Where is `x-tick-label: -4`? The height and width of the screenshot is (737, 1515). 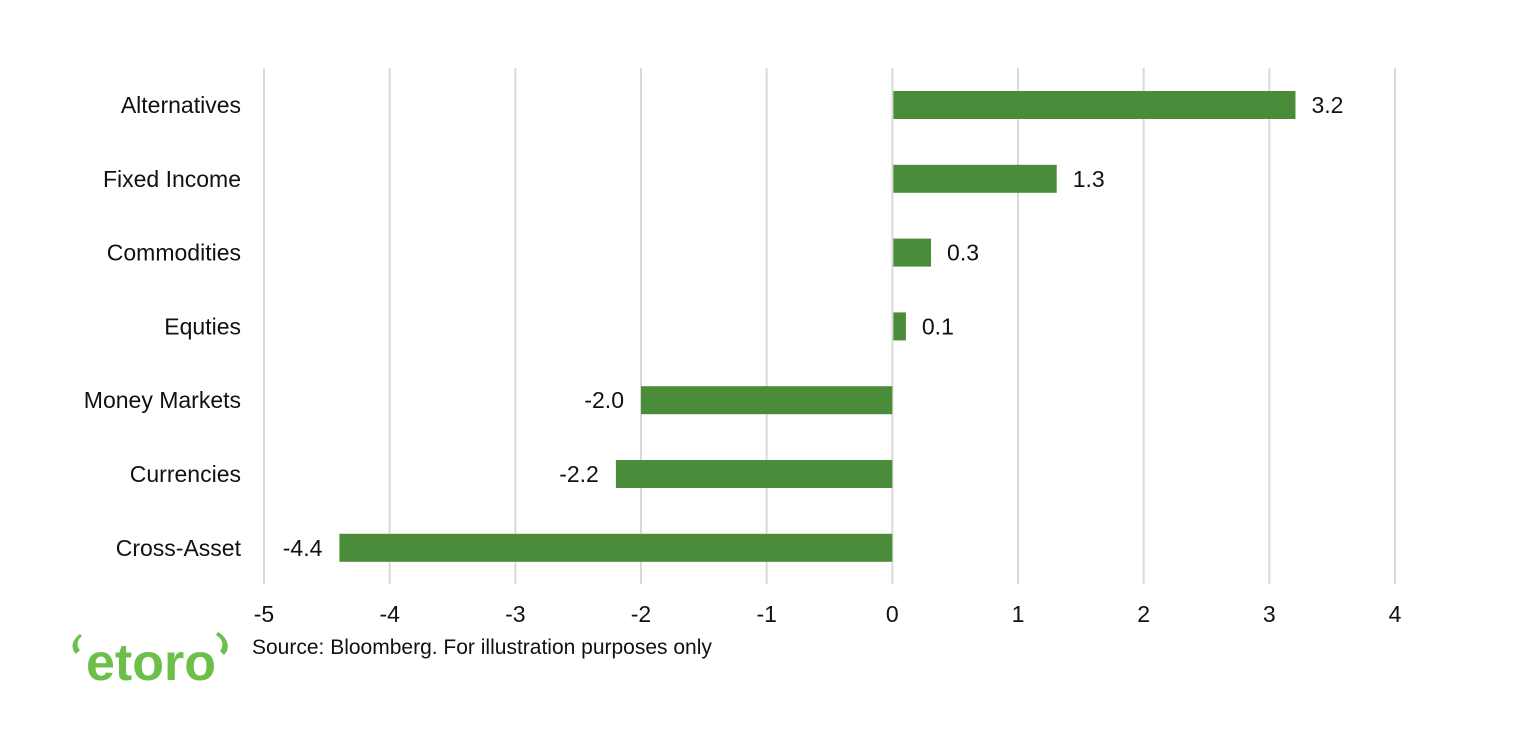
x-tick-label: -4 is located at coordinates (389, 614).